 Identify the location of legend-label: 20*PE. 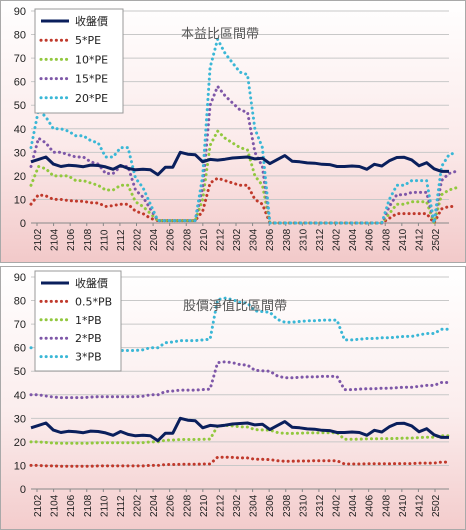
(91, 98).